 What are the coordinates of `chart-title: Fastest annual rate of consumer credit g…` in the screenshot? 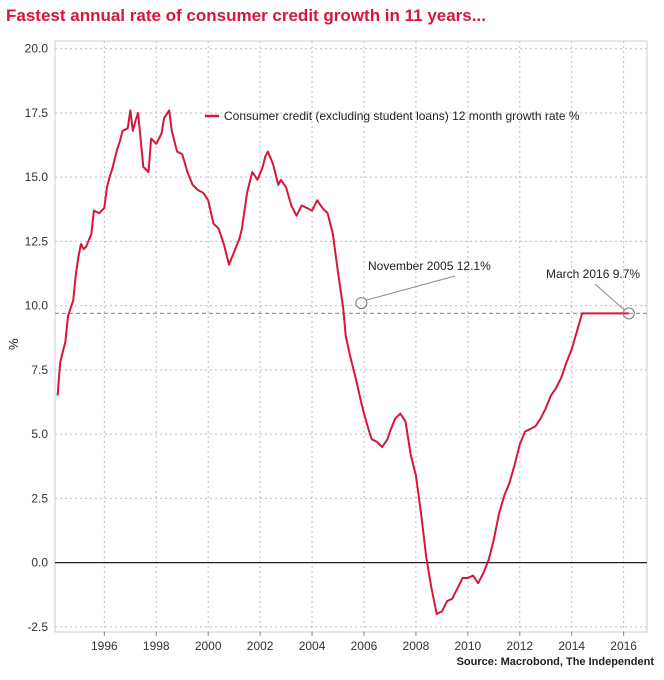 It's located at (246, 15).